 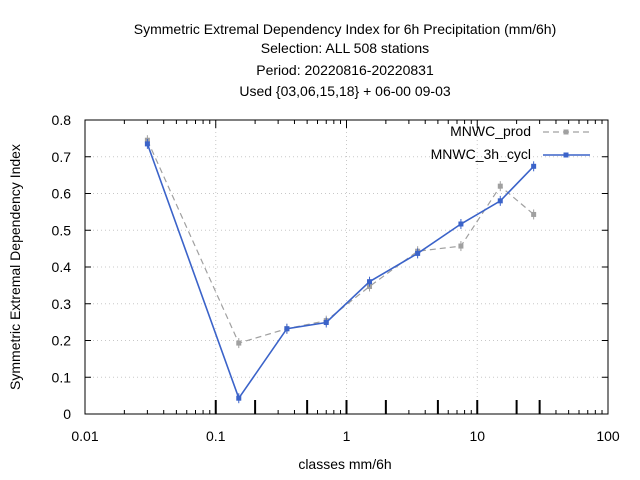 What do you see at coordinates (62, 304) in the screenshot?
I see `y-tick-label: 0.3` at bounding box center [62, 304].